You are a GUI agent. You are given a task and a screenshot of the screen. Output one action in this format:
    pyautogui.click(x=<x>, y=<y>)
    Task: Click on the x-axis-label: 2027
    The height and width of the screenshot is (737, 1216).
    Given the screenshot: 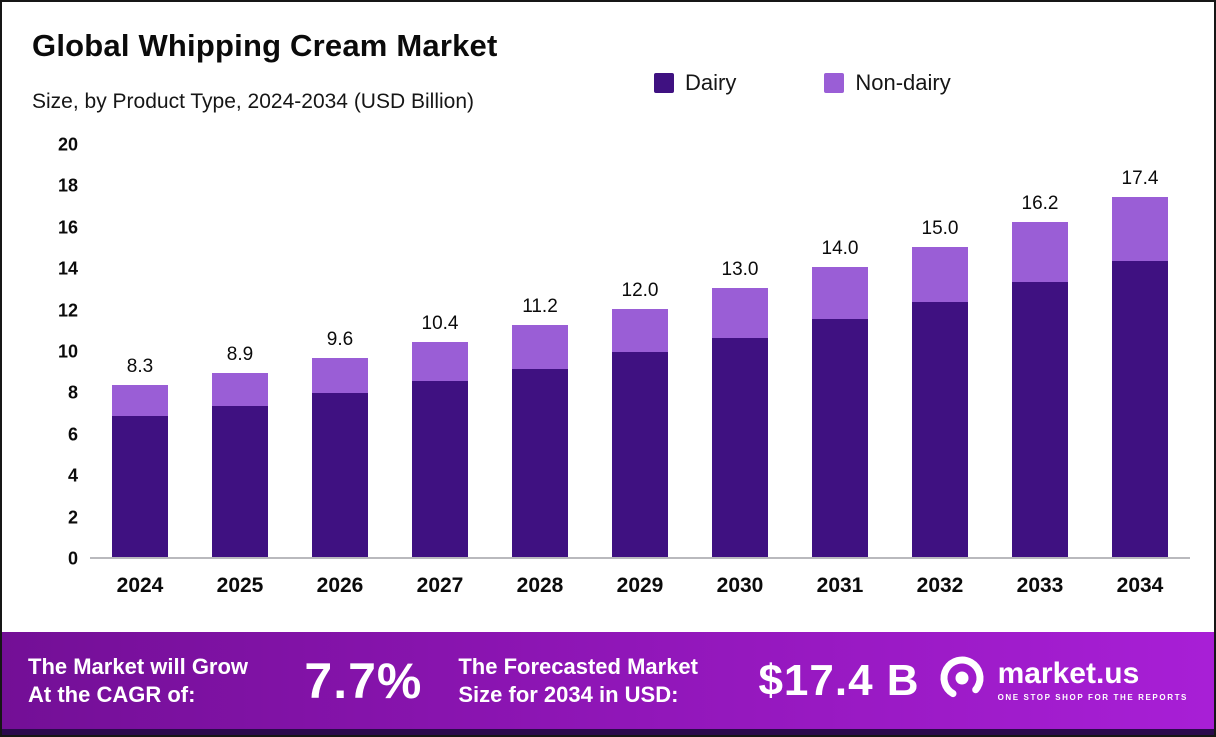 What is the action you would take?
    pyautogui.click(x=440, y=585)
    